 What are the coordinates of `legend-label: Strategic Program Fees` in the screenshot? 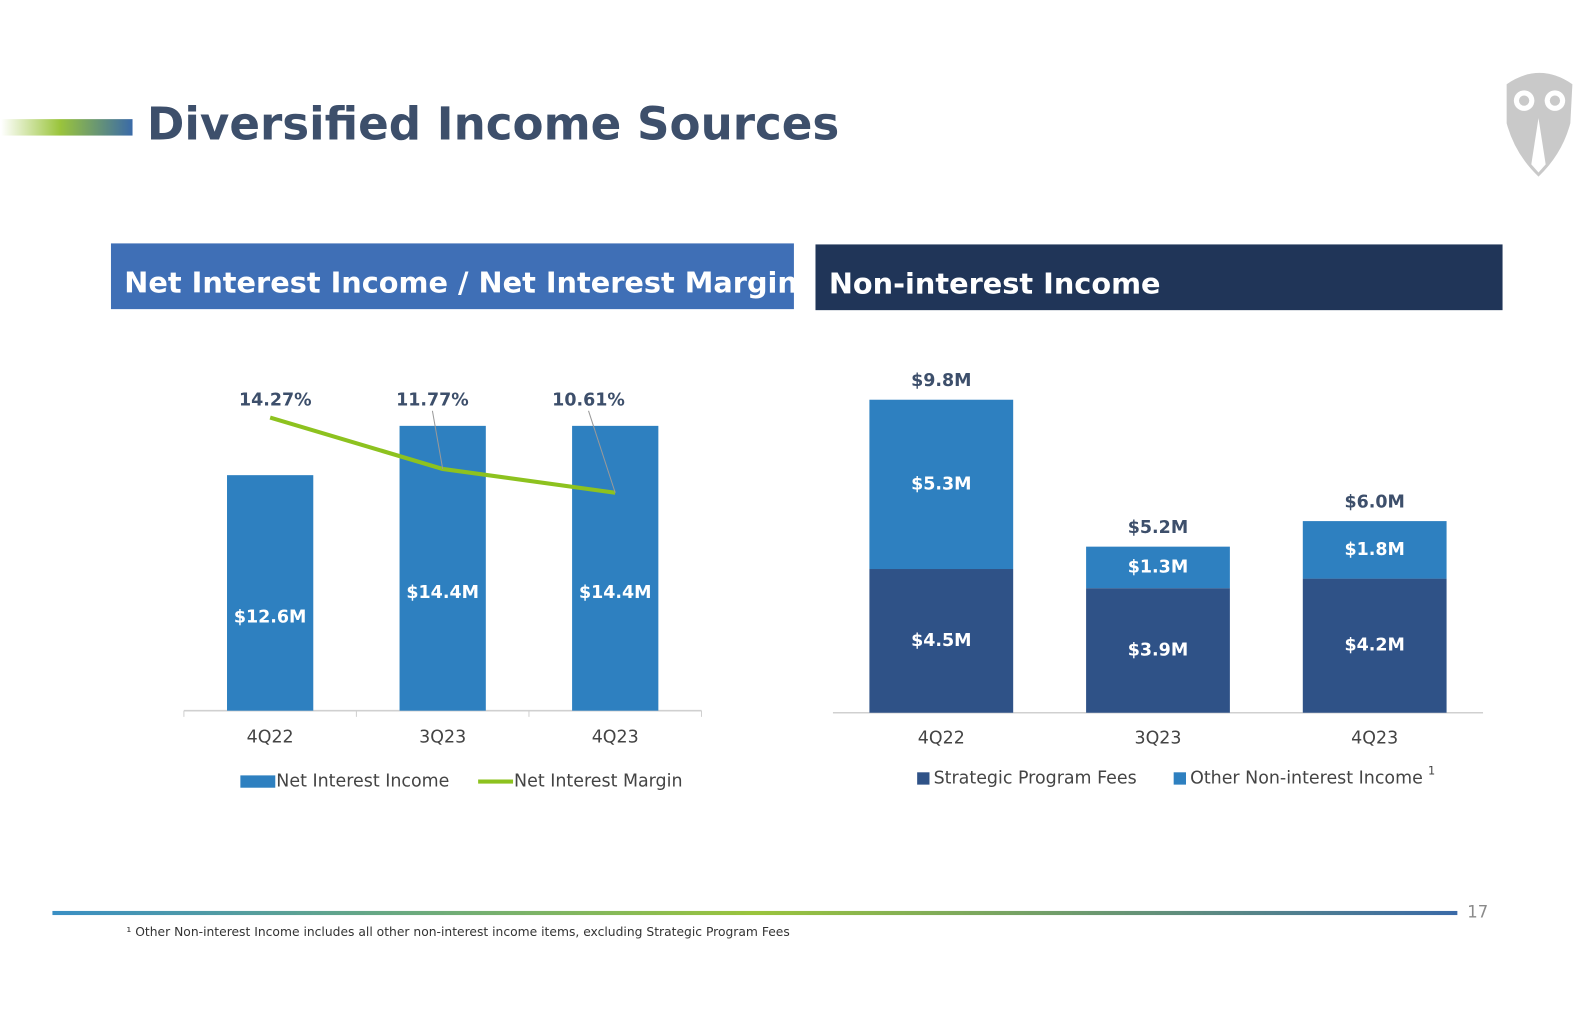 It's located at (1035, 778).